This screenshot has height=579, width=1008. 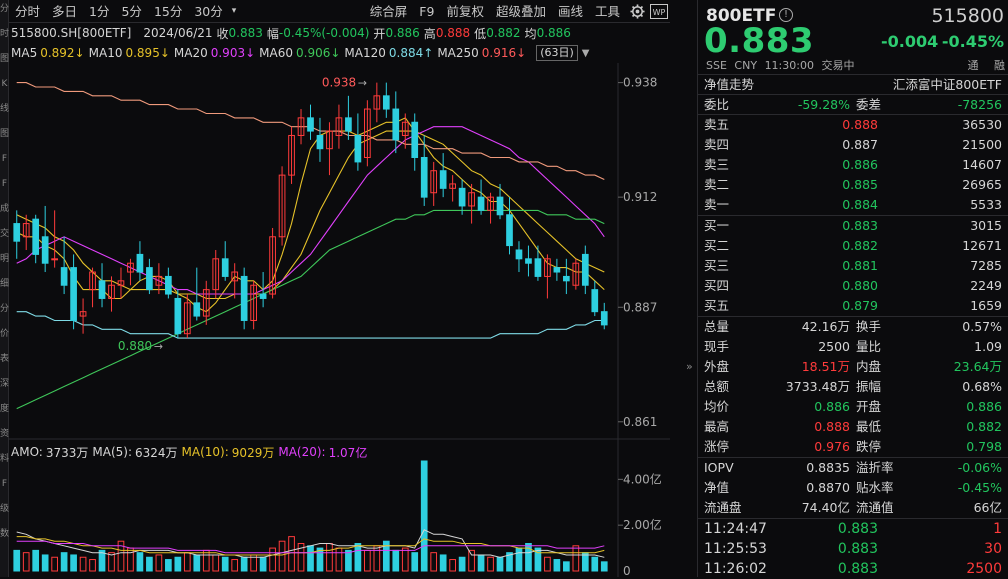 What do you see at coordinates (5, 434) in the screenshot?
I see `side-tab-glyph: 资` at bounding box center [5, 434].